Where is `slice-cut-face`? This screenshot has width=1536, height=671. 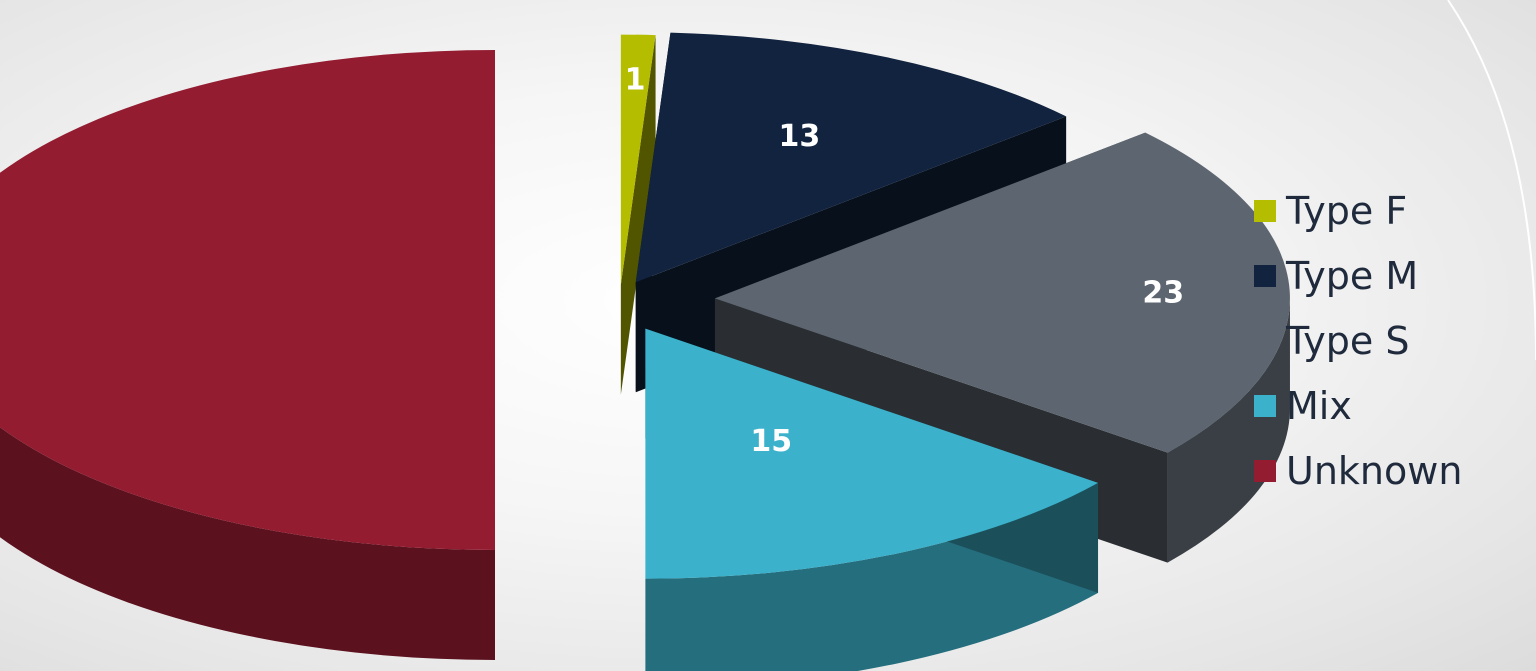
slice-cut-face is located at coordinates (638, 215).